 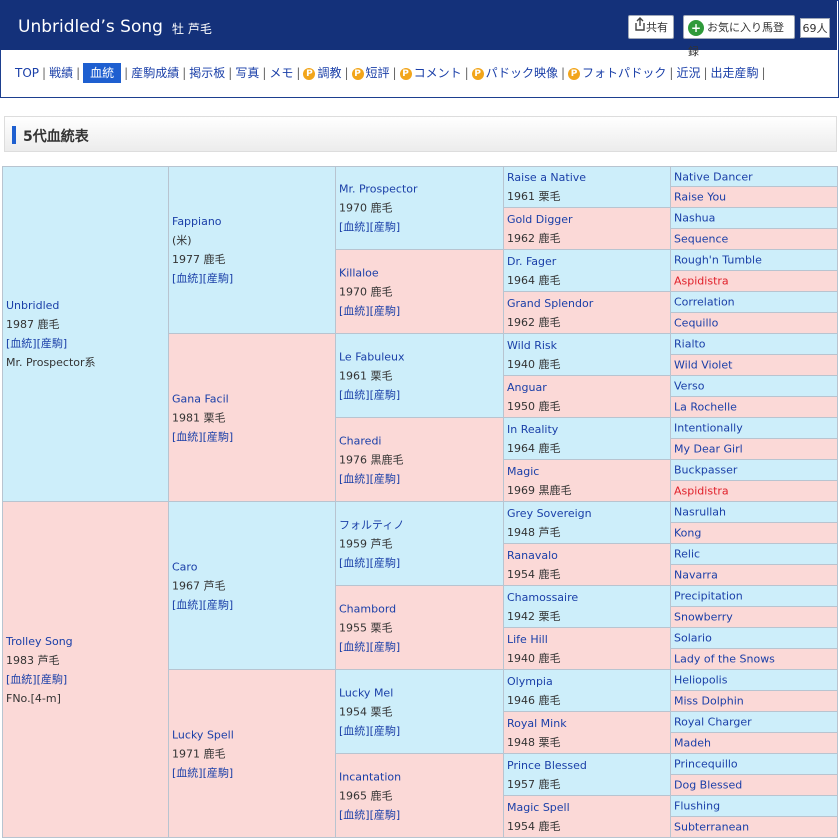 I want to click on nav-item-13: 出走産駒, so click(x=734, y=73).